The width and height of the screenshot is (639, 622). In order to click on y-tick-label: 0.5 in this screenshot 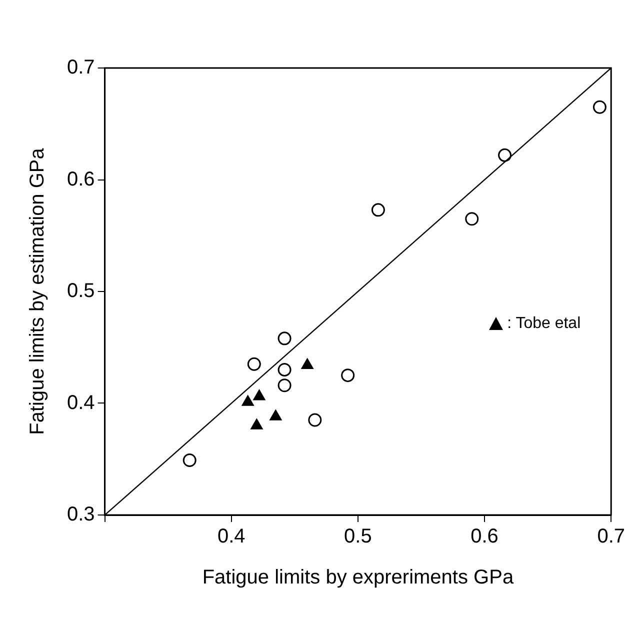, I will do `click(80, 291)`.